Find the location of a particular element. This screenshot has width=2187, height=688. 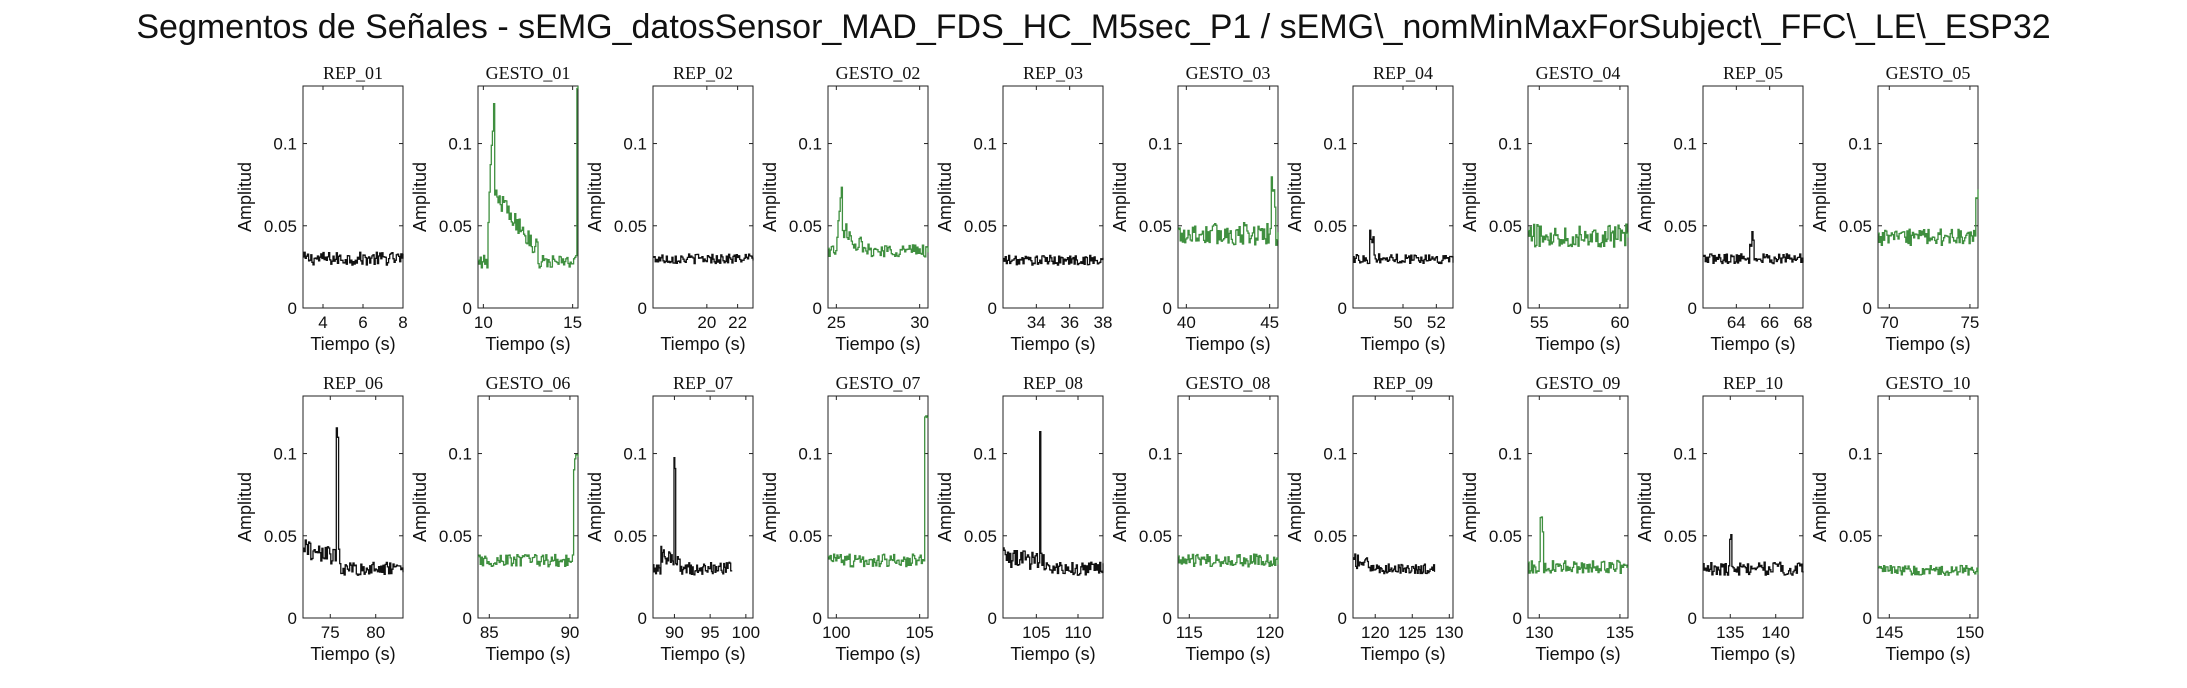

x-tick-label: 66 is located at coordinates (1769, 322).